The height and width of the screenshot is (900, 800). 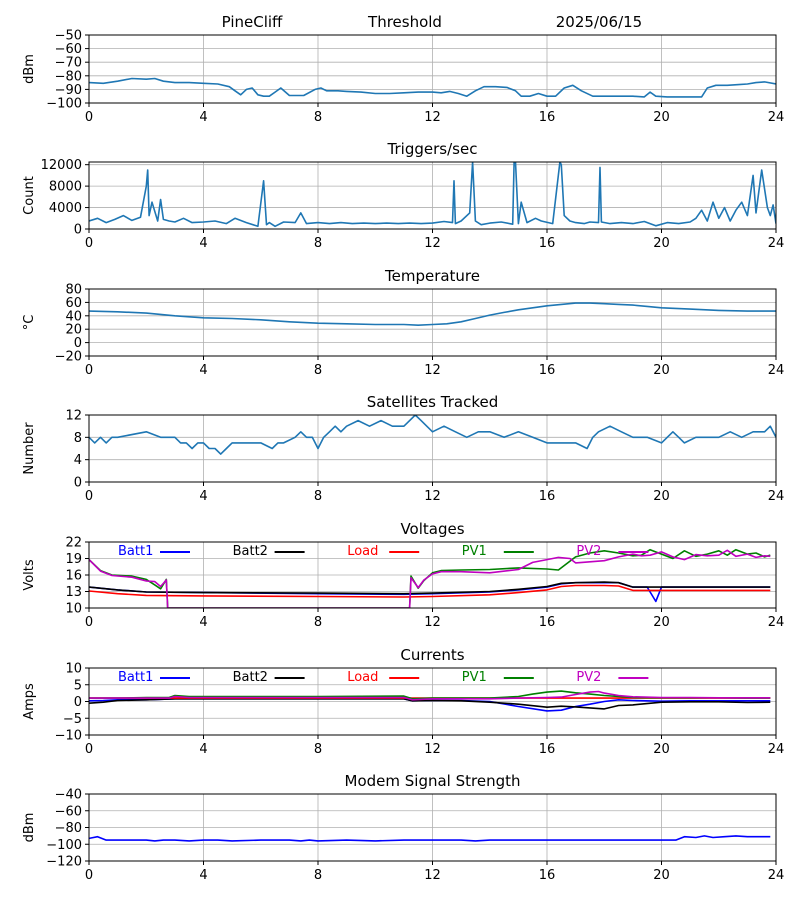 I want to click on y-tick-label: −80, so click(x=68, y=828).